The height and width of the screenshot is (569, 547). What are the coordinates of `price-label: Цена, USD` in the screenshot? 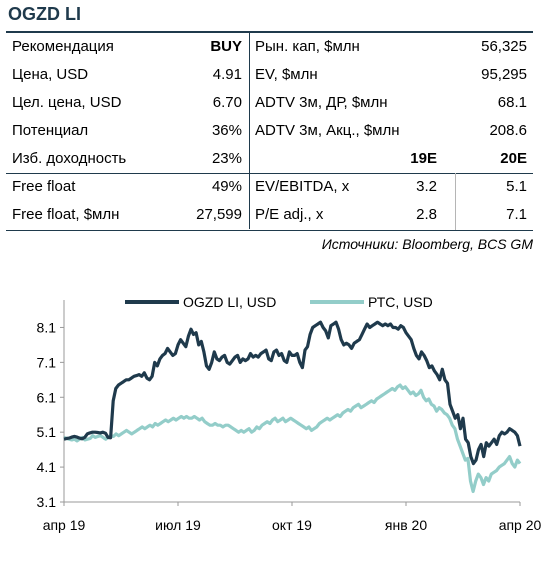 It's located at (50, 74).